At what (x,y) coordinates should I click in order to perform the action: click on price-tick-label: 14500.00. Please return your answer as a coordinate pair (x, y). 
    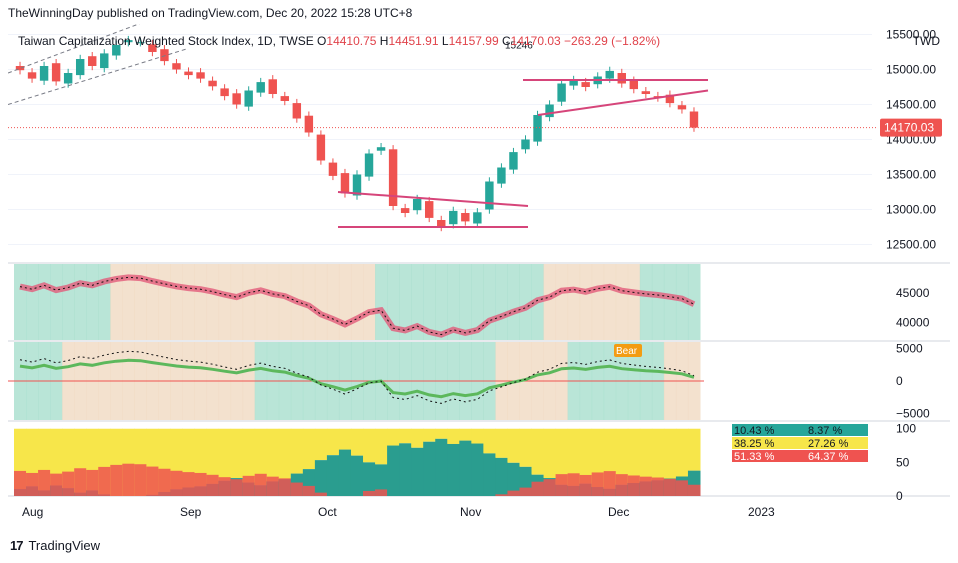
    Looking at the image, I should click on (911, 105).